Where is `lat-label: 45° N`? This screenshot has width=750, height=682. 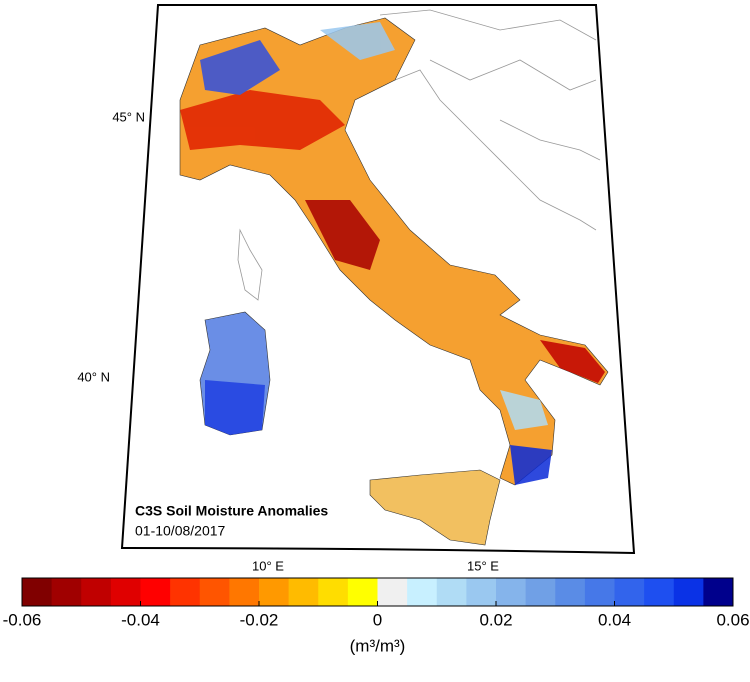 lat-label: 45° N is located at coordinates (128, 116).